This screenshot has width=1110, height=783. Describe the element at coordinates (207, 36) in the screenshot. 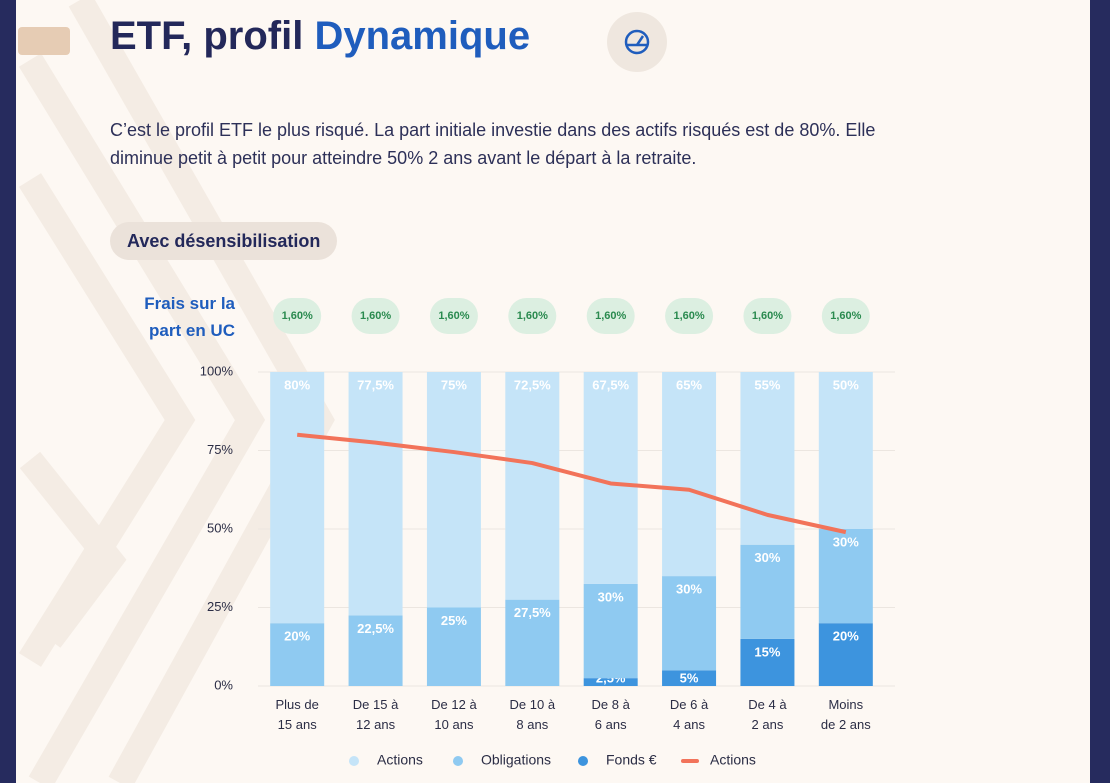

I see `title-start: ETF, profil` at that location.